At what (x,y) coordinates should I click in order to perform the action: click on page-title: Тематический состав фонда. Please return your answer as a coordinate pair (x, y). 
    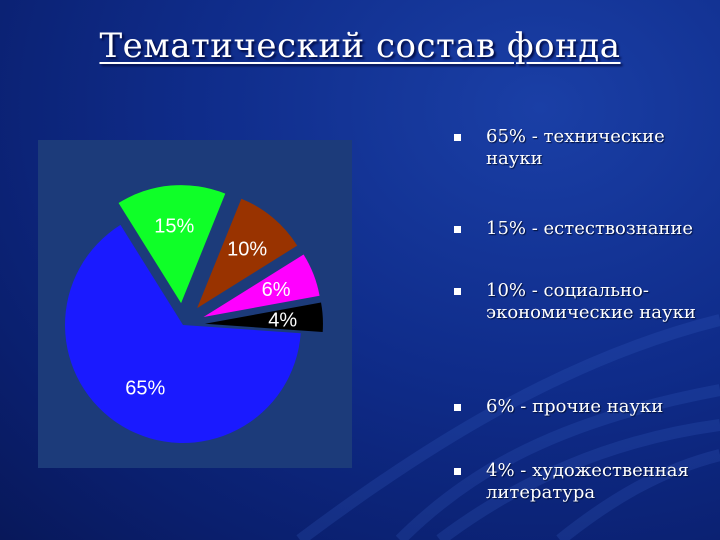
    Looking at the image, I should click on (360, 46).